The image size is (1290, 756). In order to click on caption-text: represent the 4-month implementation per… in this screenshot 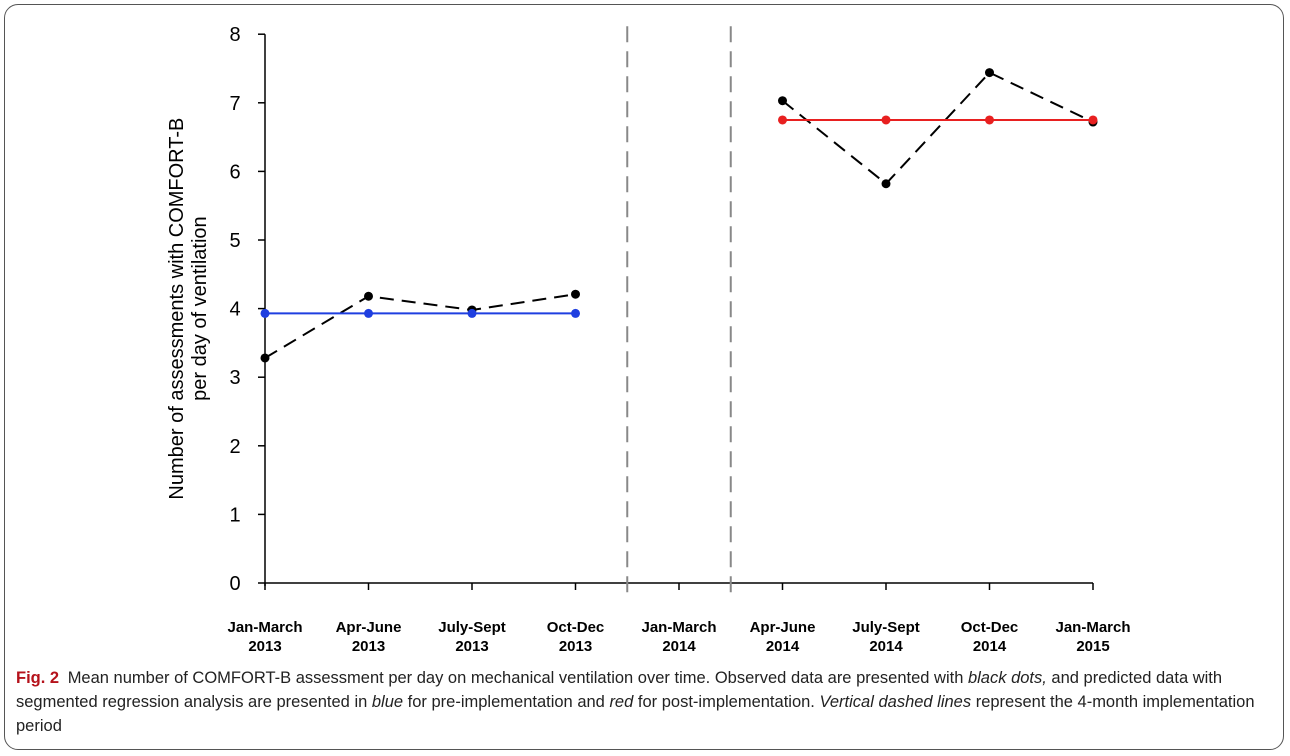, I will do `click(635, 714)`.